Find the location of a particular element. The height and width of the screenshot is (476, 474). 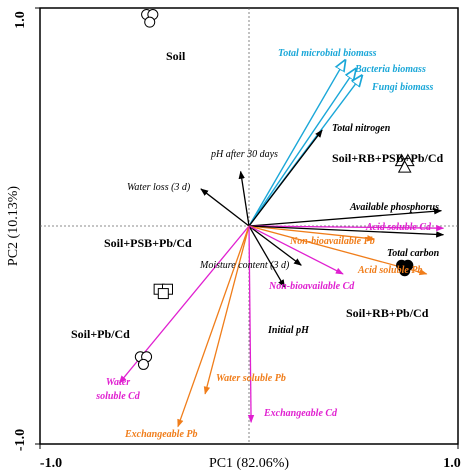

vector-water-loss-3-d is located at coordinates (225, 207).